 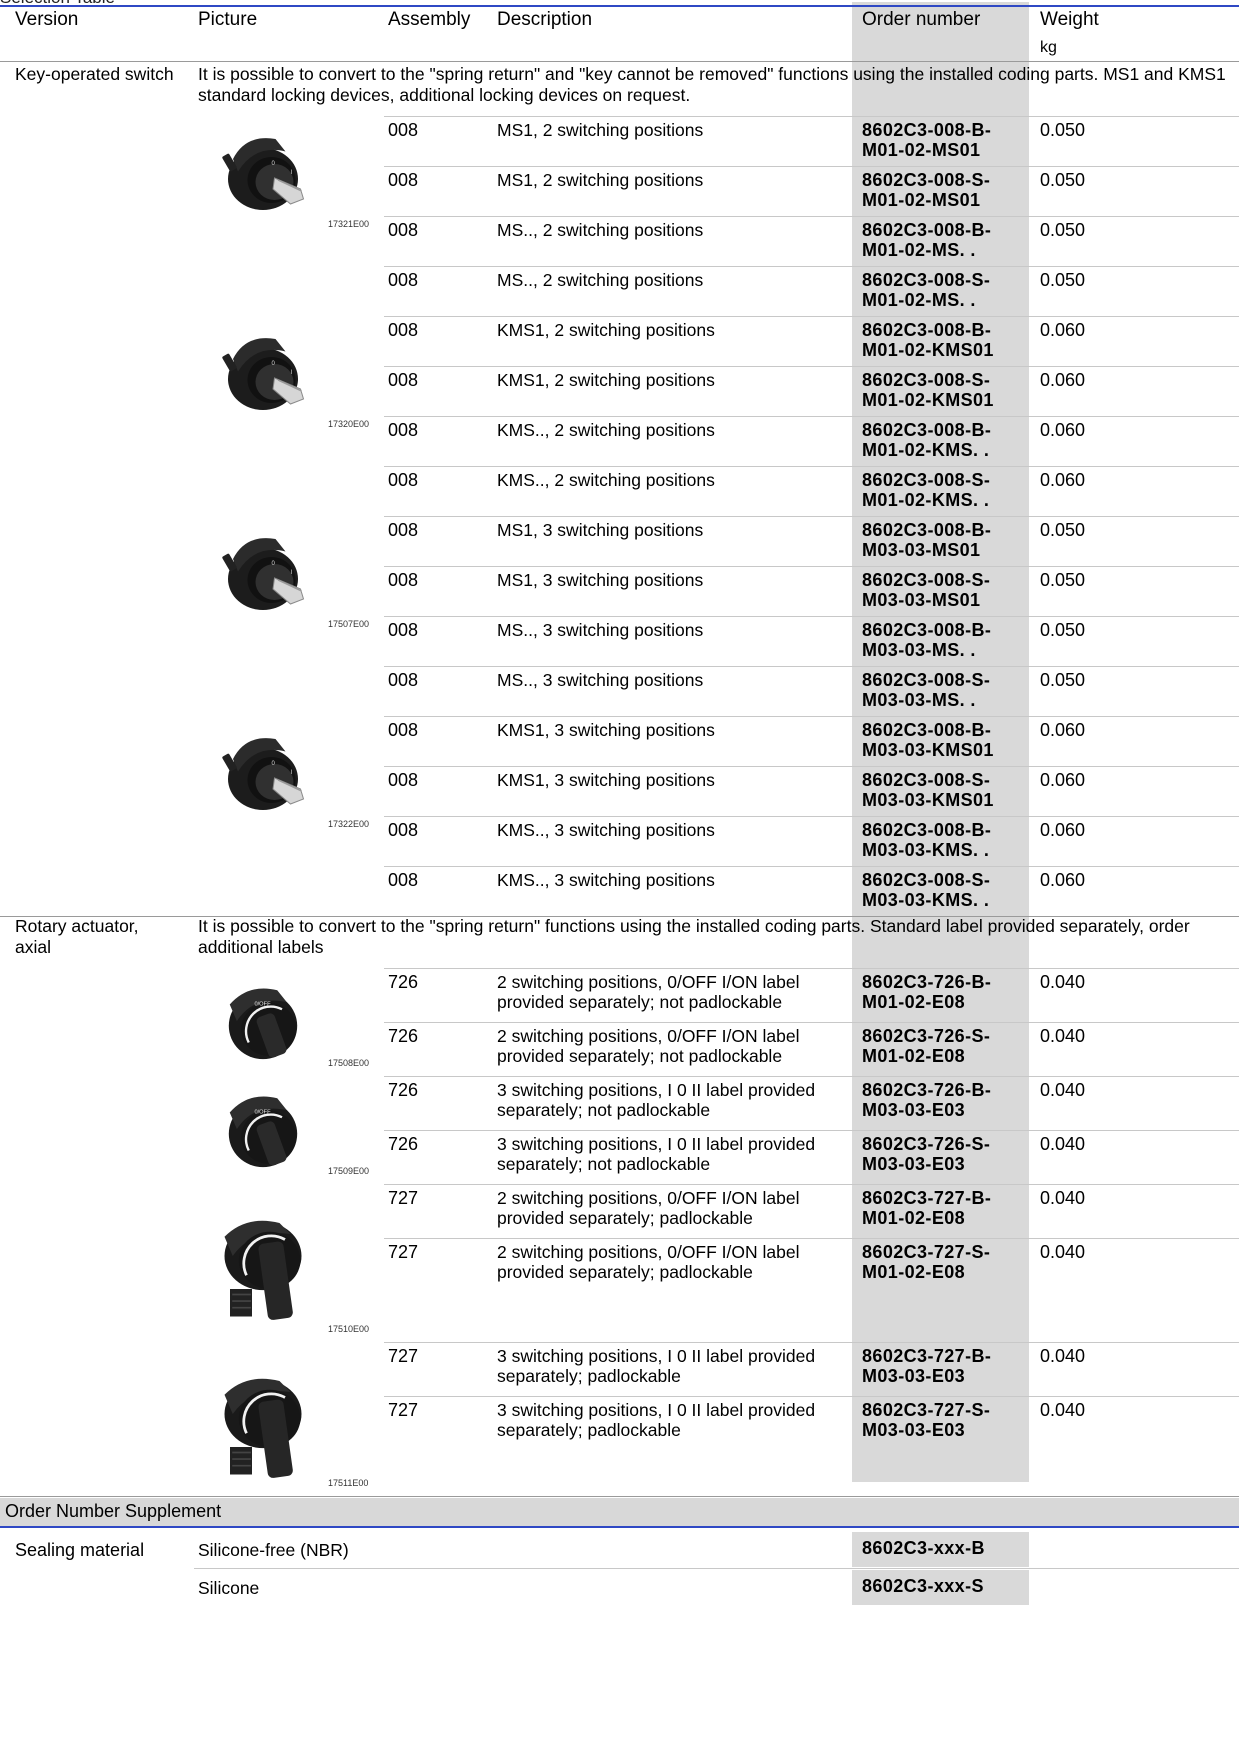 I want to click on supplement-row-separator, so click(x=716, y=1568).